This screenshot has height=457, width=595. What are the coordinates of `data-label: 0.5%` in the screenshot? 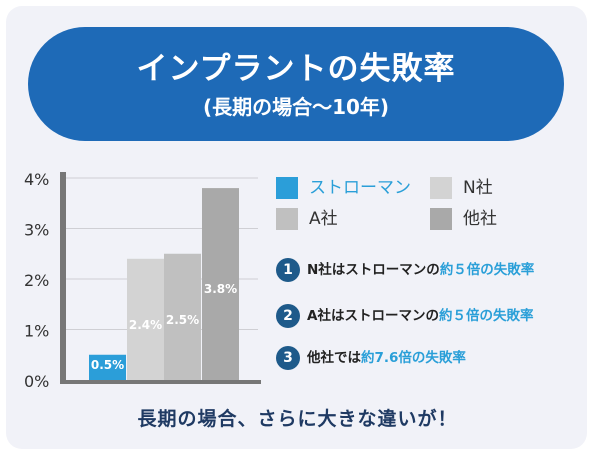 It's located at (107, 365).